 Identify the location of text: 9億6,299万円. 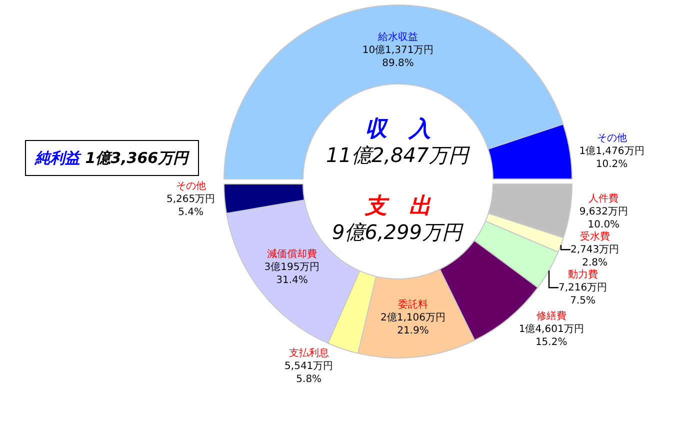
(398, 232).